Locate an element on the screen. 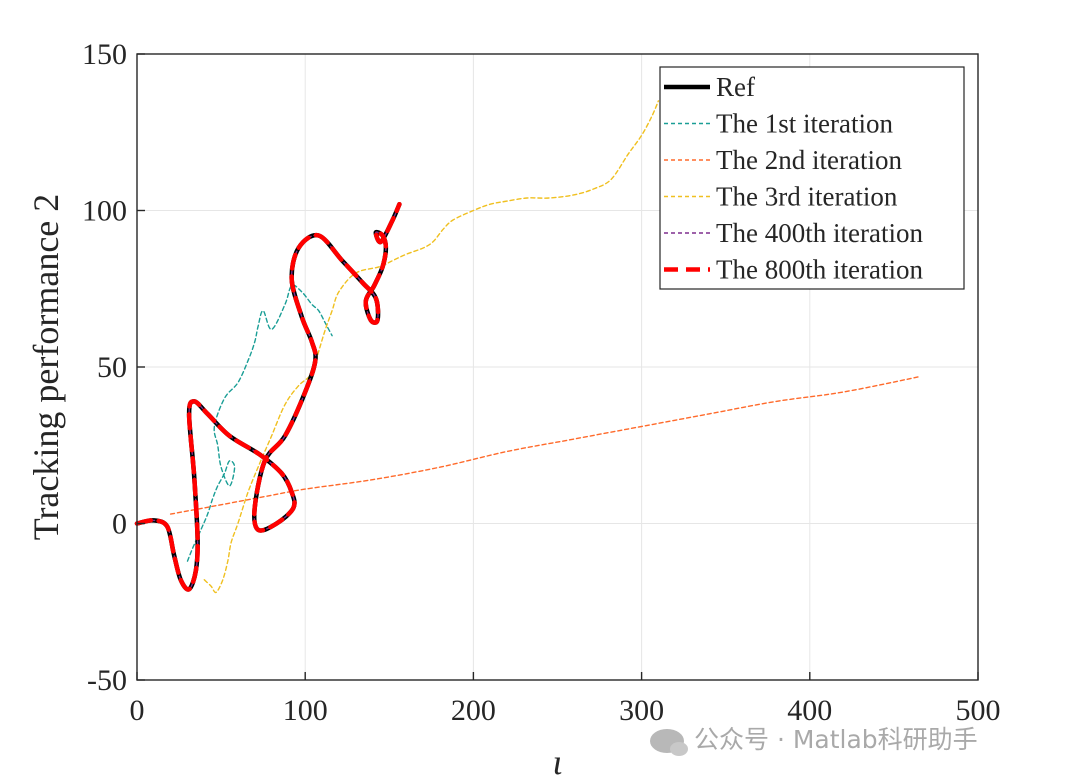 The image size is (1080, 780). legend-label-0: Ref is located at coordinates (735, 87).